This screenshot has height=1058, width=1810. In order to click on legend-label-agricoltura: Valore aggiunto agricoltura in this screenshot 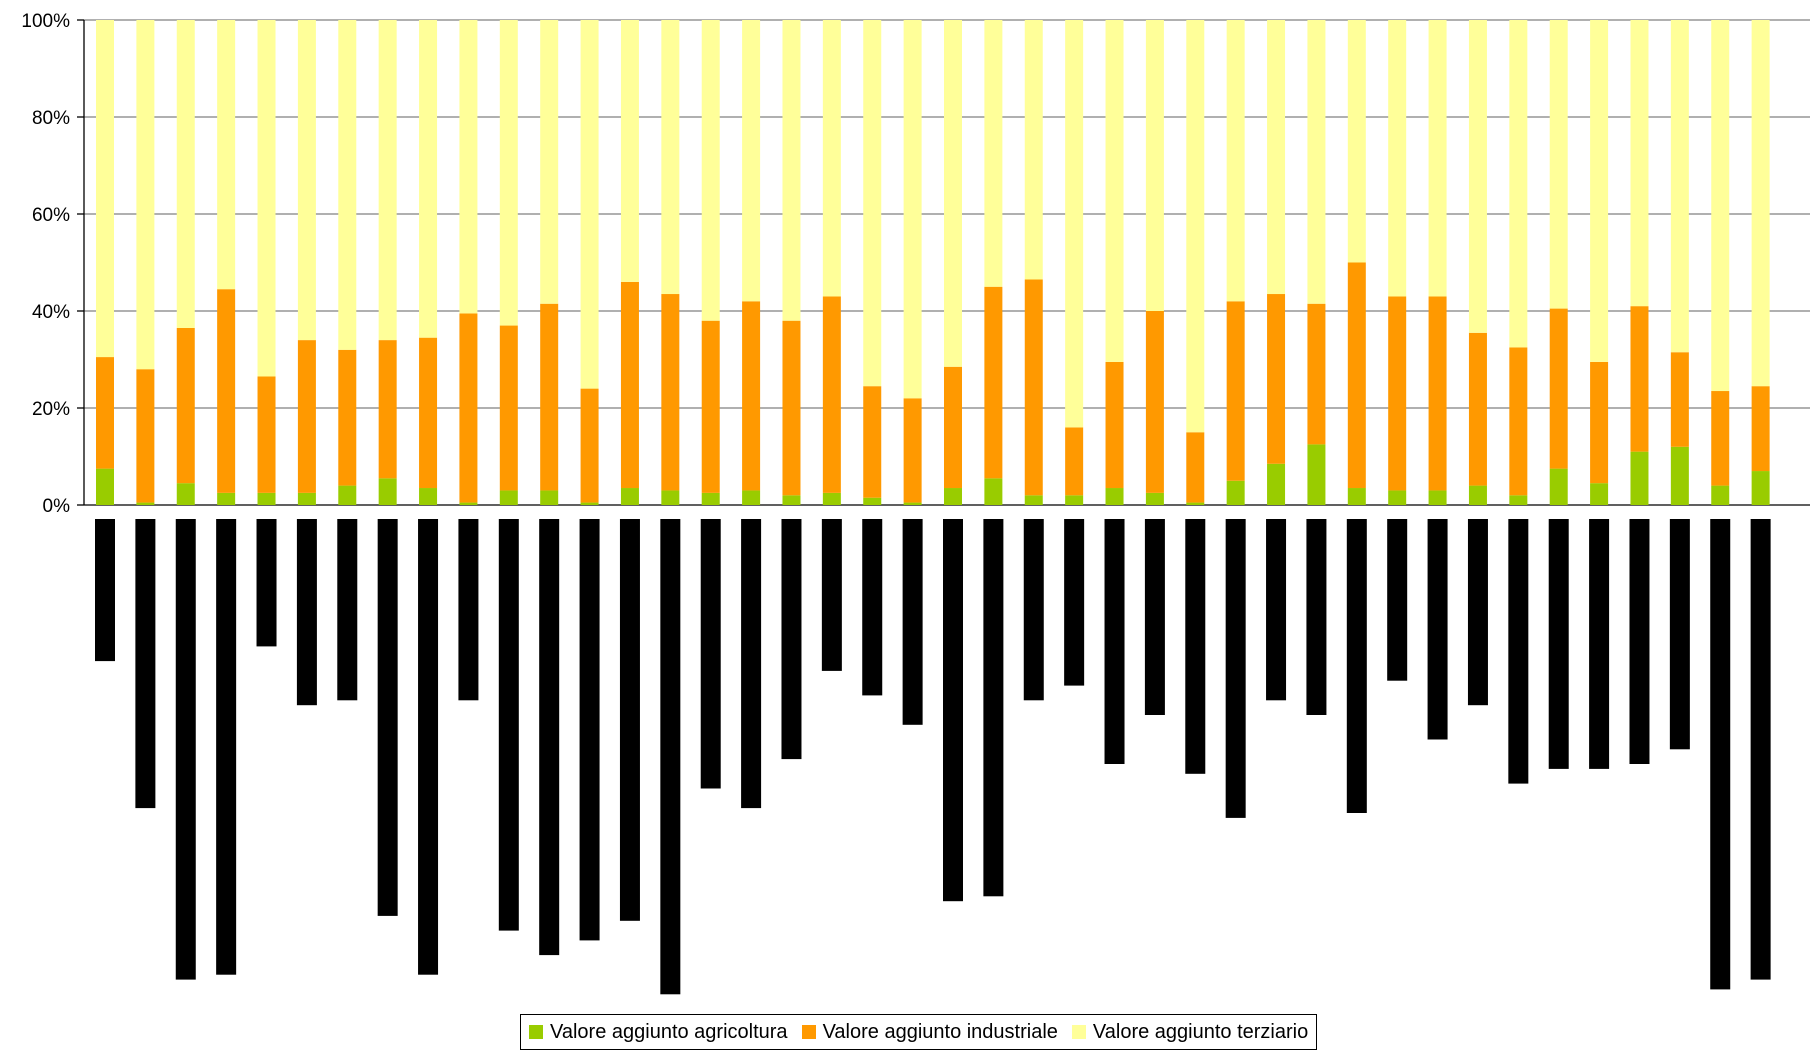, I will do `click(669, 1031)`.